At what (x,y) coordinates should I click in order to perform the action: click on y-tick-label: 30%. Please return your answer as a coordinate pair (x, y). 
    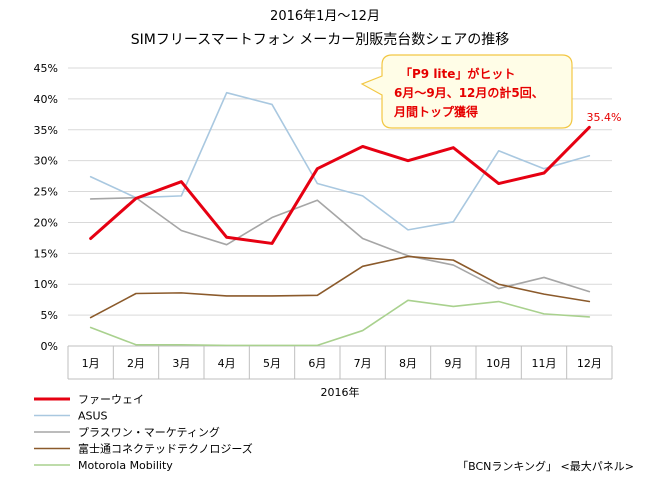
    Looking at the image, I should click on (46, 161).